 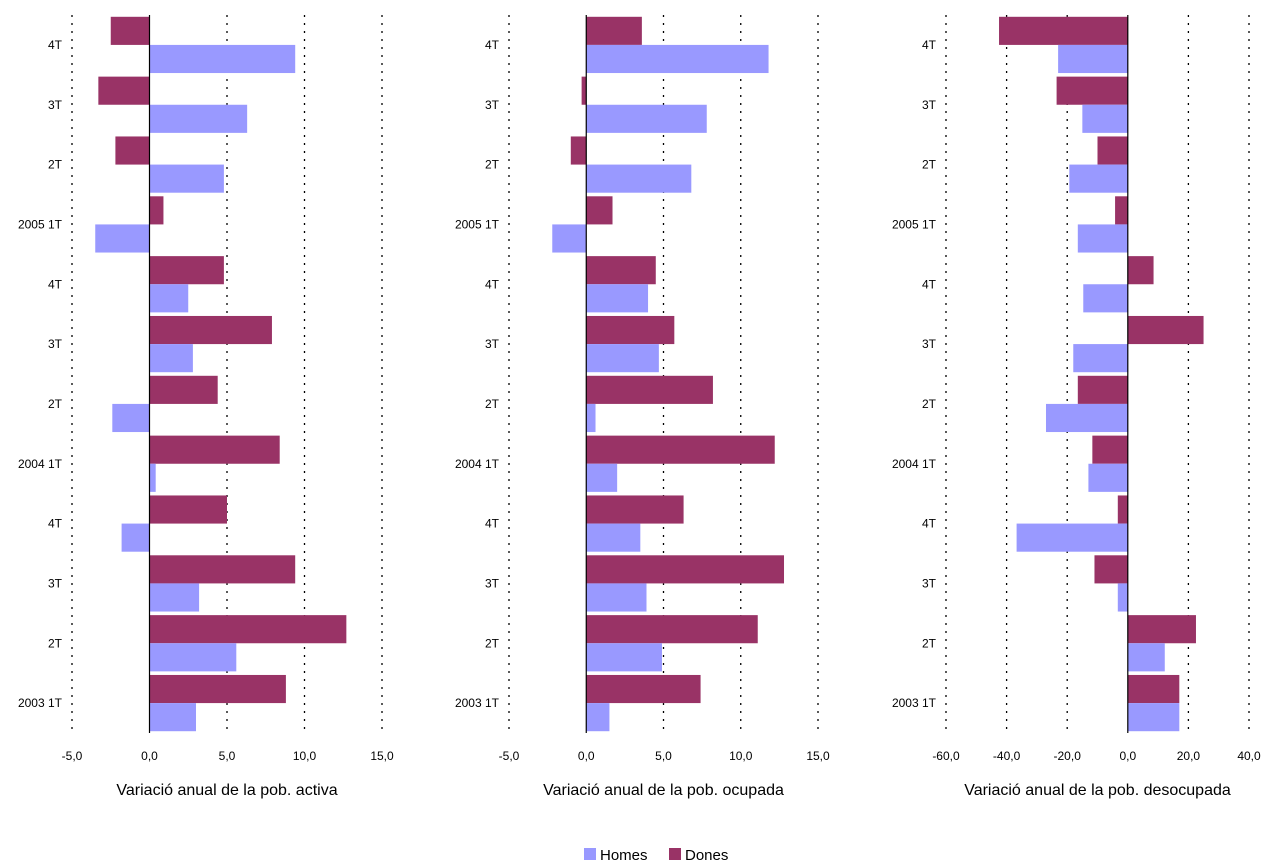 I want to click on x-tick-label: 5,0, so click(x=227, y=756).